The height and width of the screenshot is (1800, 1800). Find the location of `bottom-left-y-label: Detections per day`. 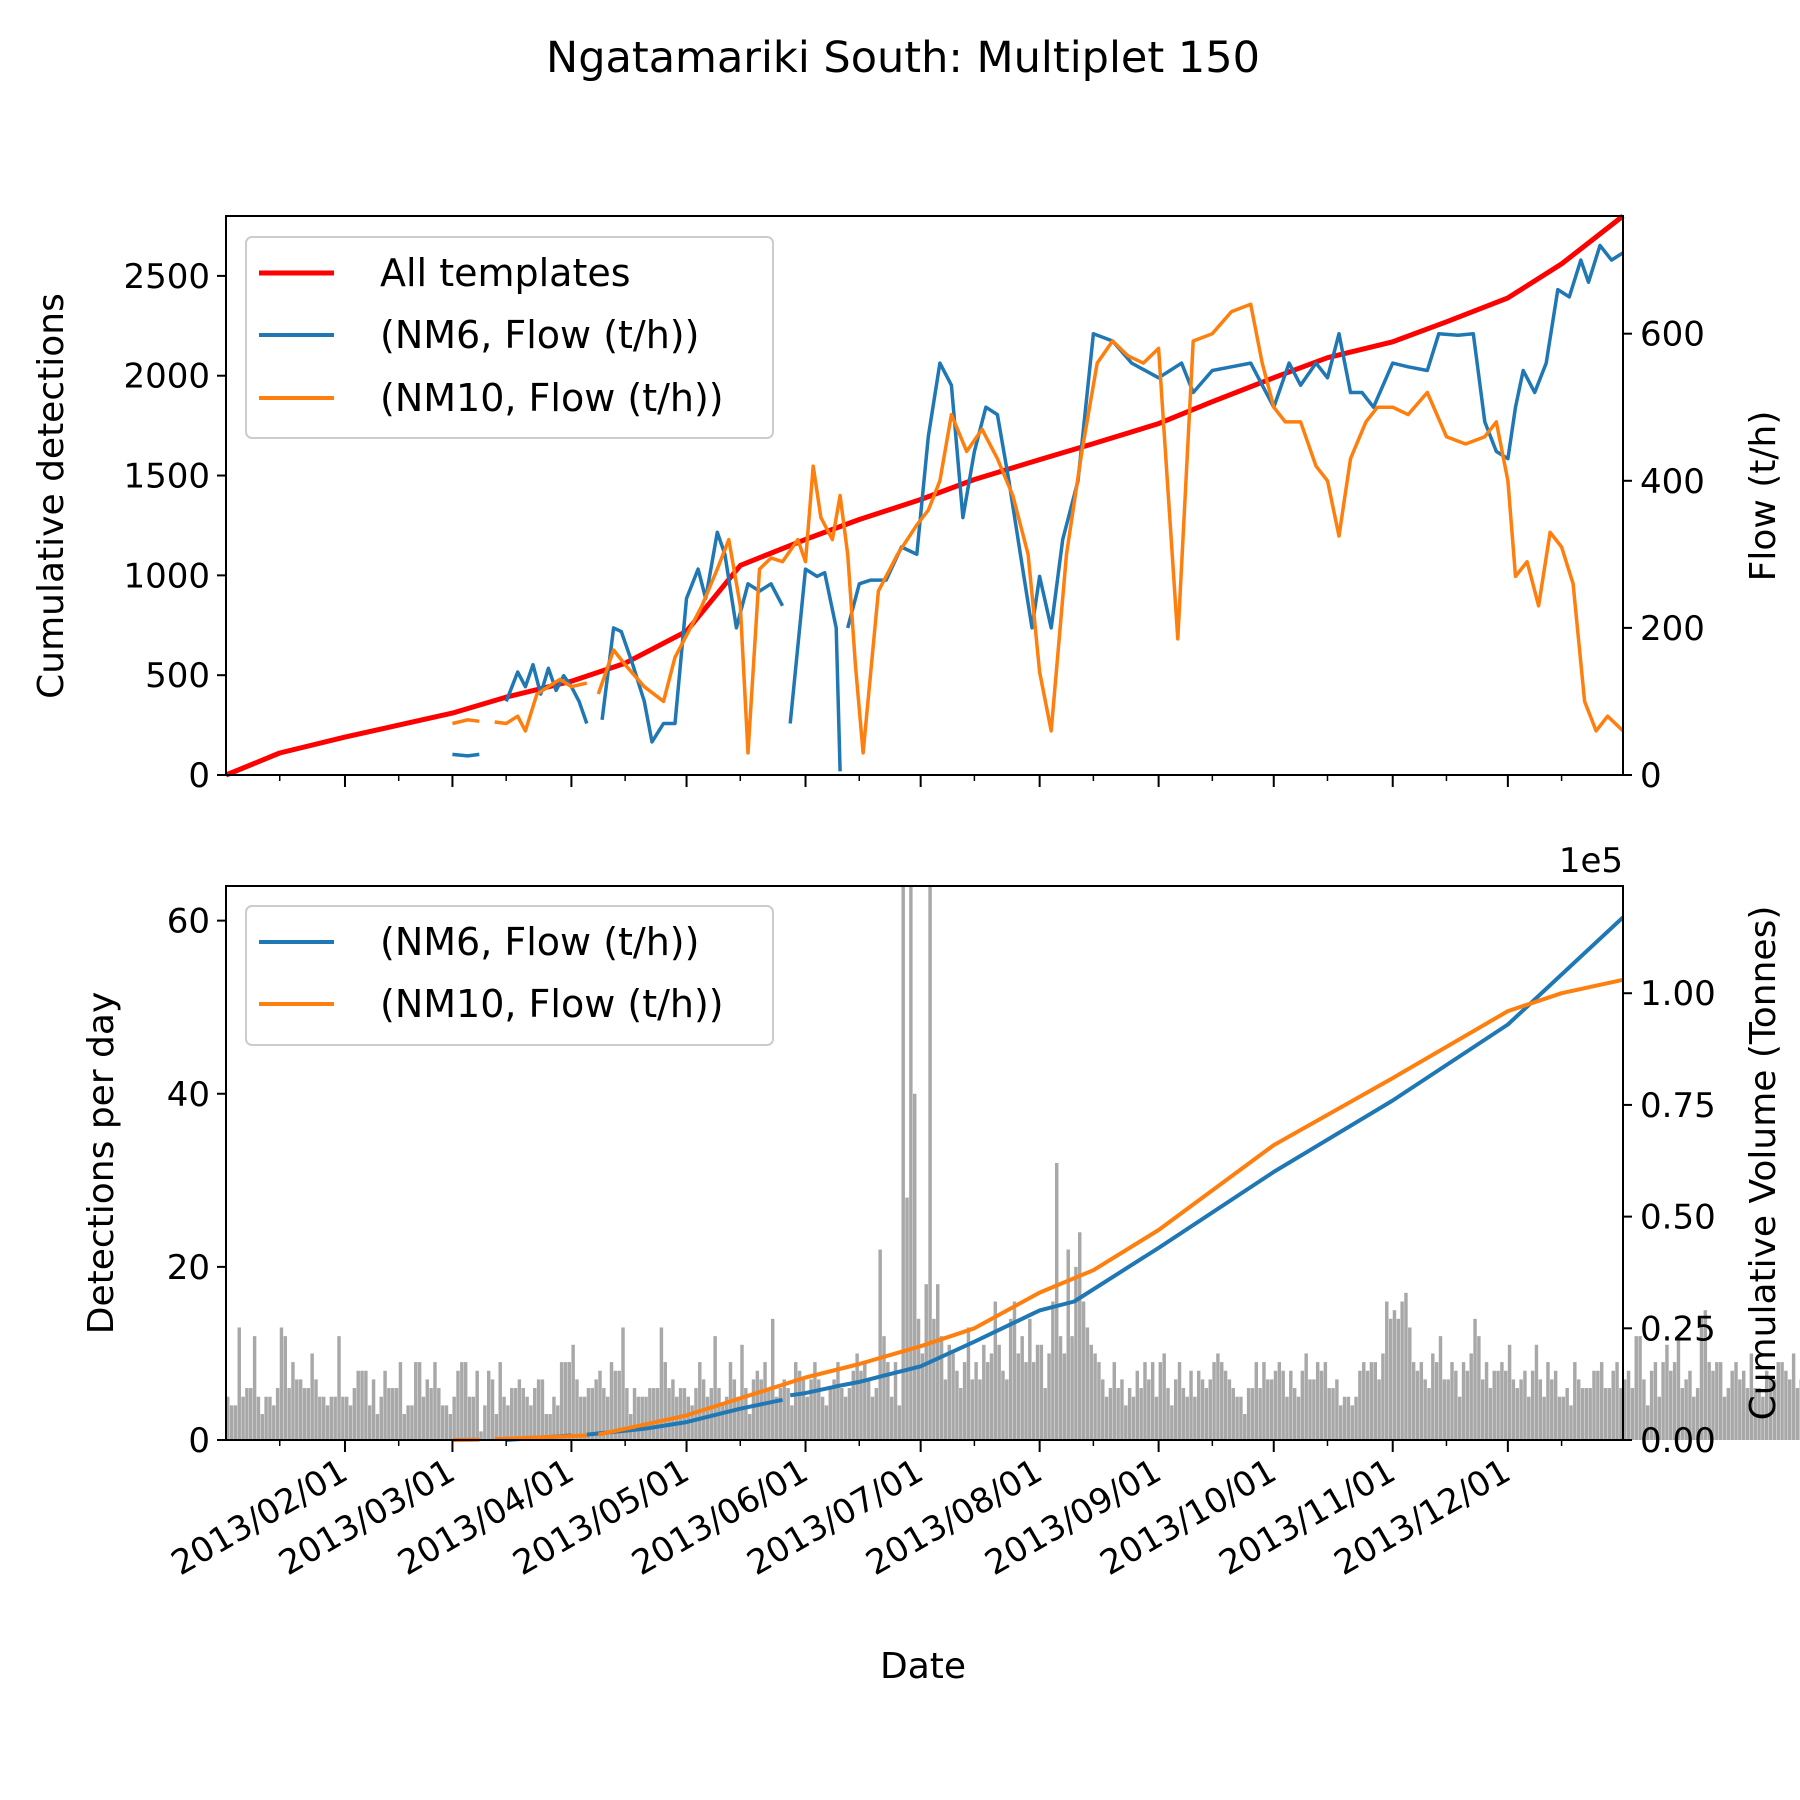

bottom-left-y-label: Detections per day is located at coordinates (101, 1163).